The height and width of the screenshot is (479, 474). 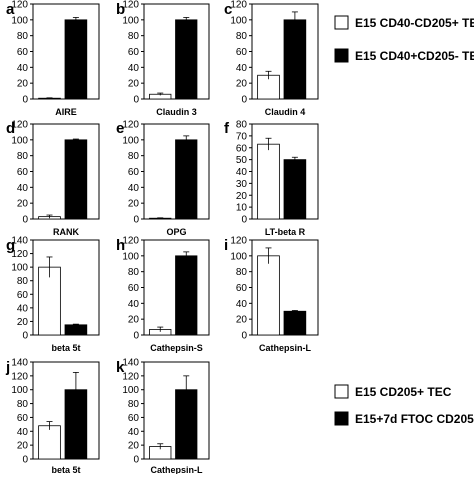 I want to click on chart-panel-g: g 0 20 40 60 80 100 120 140 beta 5t, so click(x=53, y=294).